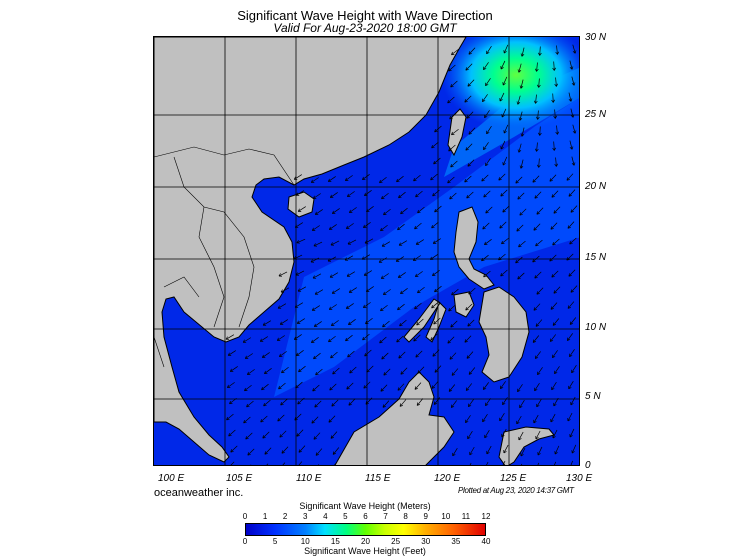 The width and height of the screenshot is (755, 560). I want to click on colorbar-feet-tick: 10, so click(305, 541).